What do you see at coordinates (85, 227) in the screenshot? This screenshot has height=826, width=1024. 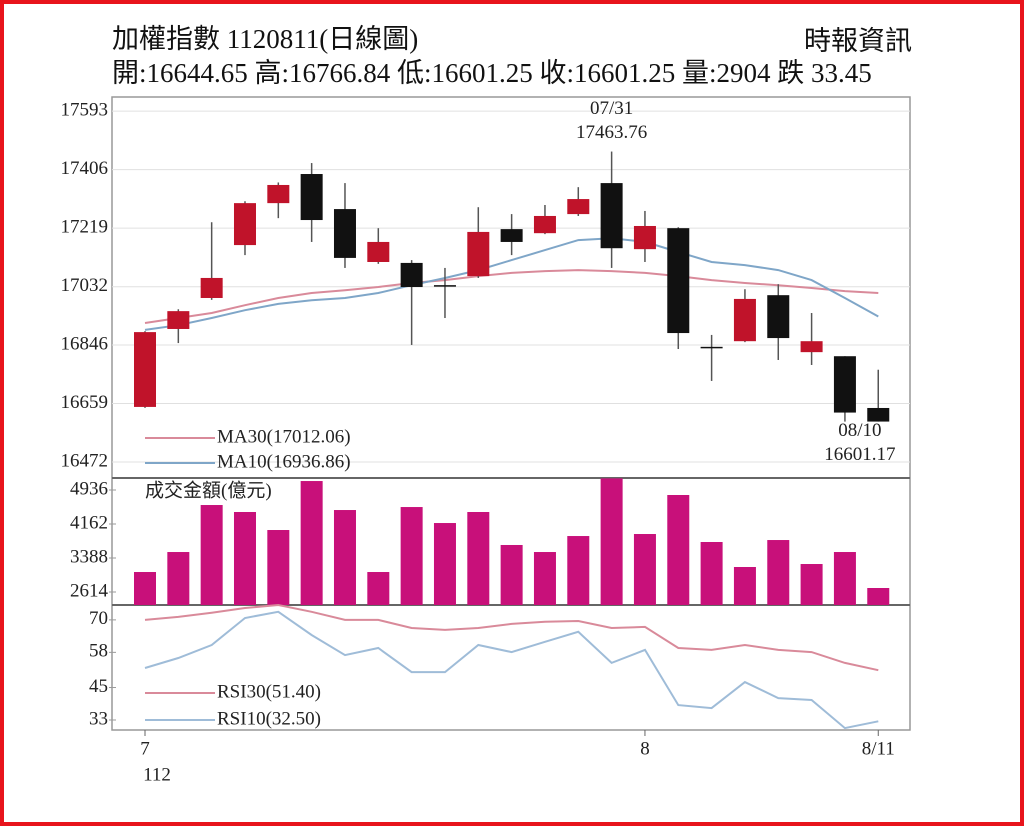 I see `y-tick-label: 17219` at bounding box center [85, 227].